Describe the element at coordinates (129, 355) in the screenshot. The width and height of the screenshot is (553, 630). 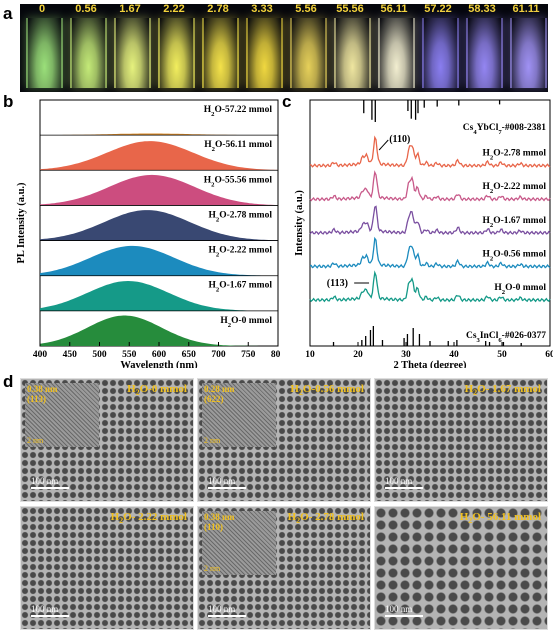
I see `pl-x-tick-label: 550` at that location.